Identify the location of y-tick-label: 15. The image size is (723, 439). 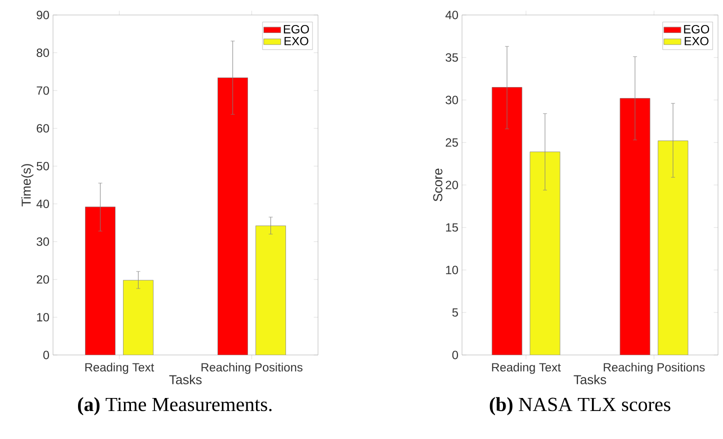
(452, 227).